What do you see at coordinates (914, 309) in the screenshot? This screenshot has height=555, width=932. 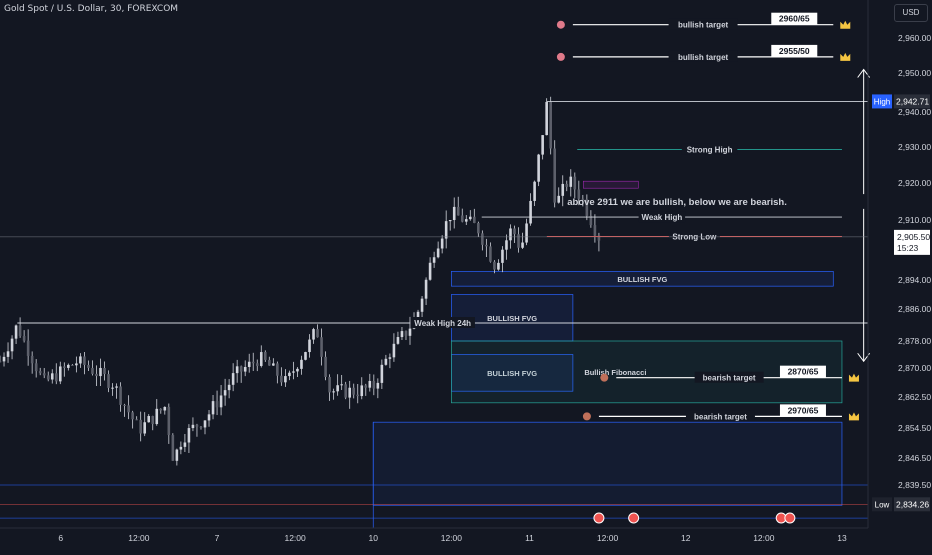 I see `y-tick-label: 2,886.00` at bounding box center [914, 309].